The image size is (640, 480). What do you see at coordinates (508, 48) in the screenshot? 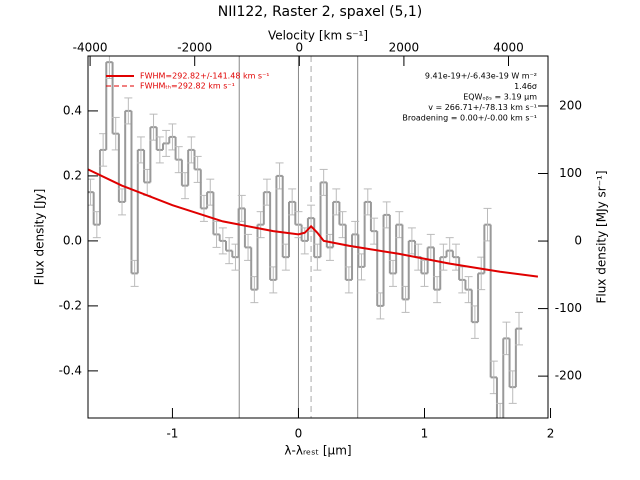
I see `x2-tick-label: 4000` at bounding box center [508, 48].